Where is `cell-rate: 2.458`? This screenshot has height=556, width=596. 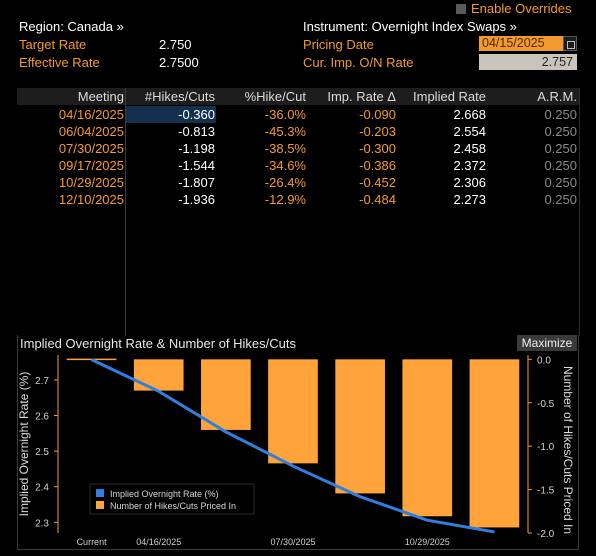 cell-rate: 2.458 is located at coordinates (469, 148).